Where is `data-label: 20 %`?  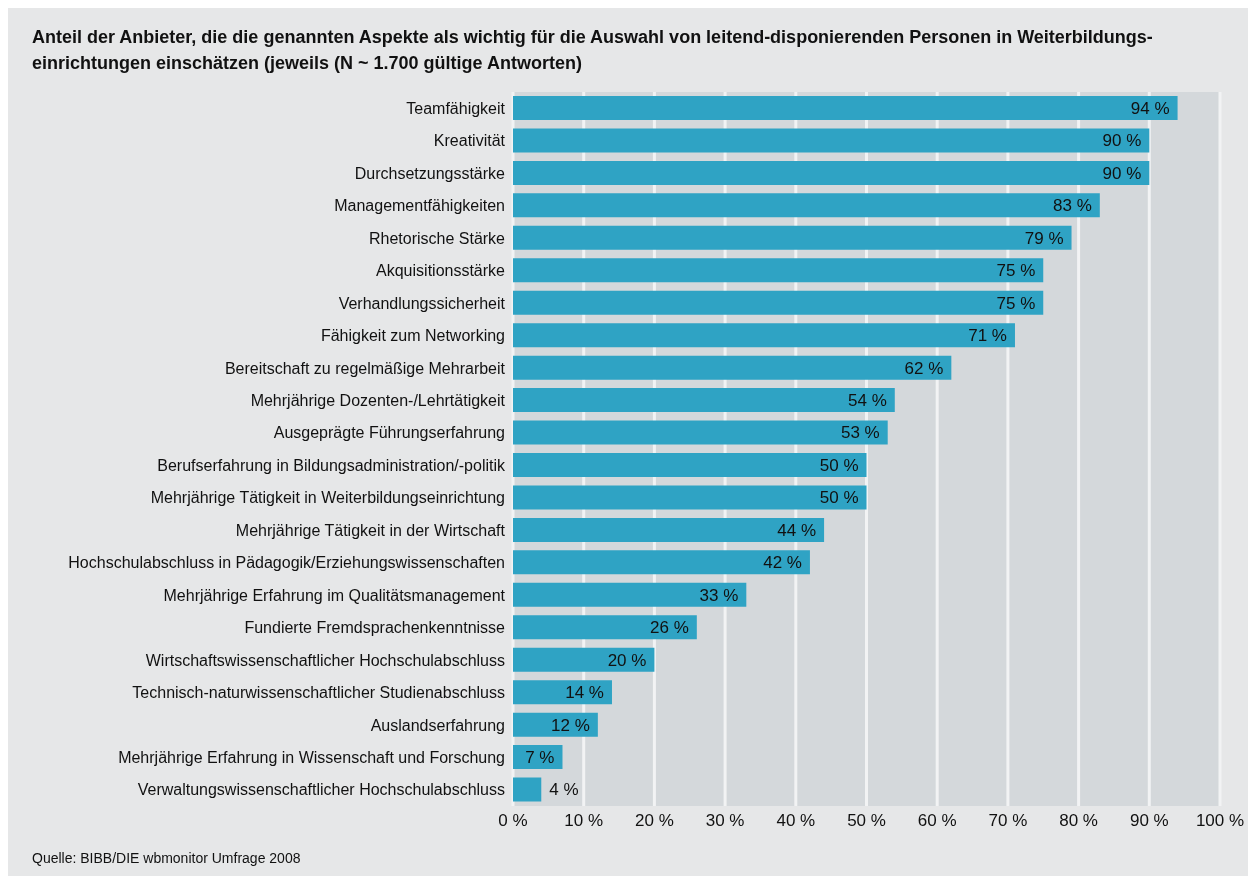 data-label: 20 % is located at coordinates (627, 660).